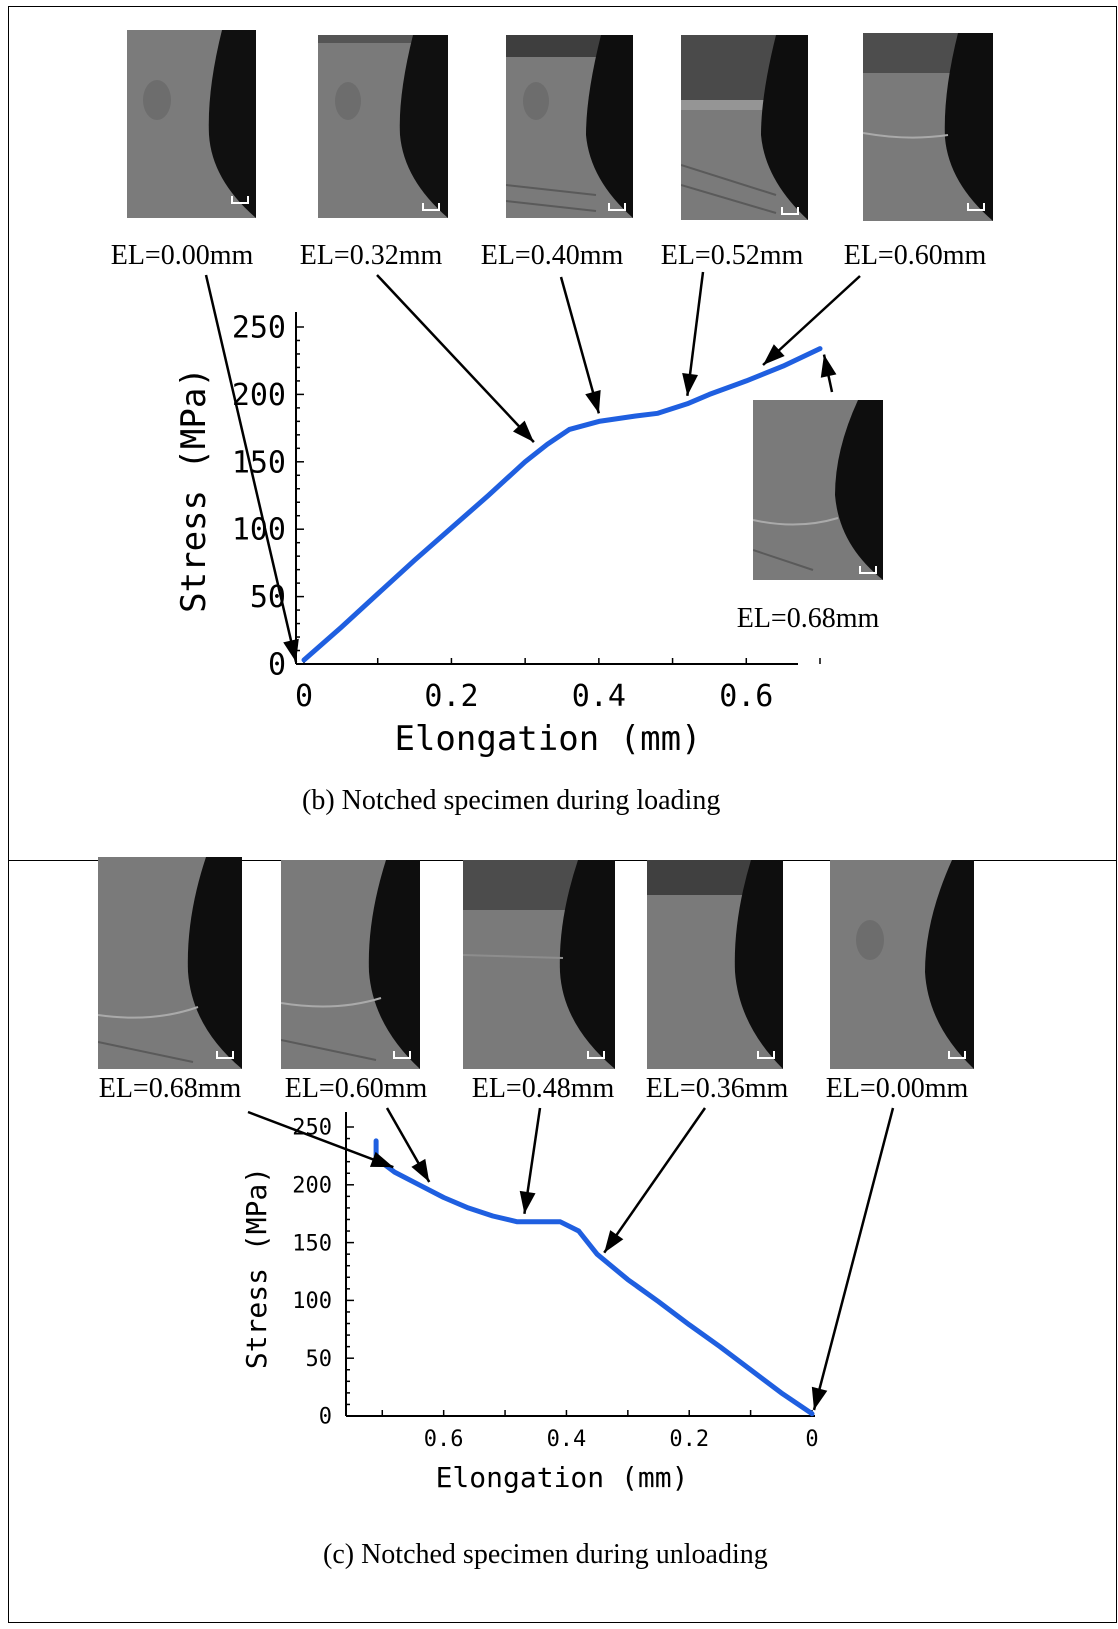  I want to click on el-label-b-5: EL=0.60mm, so click(915, 255).